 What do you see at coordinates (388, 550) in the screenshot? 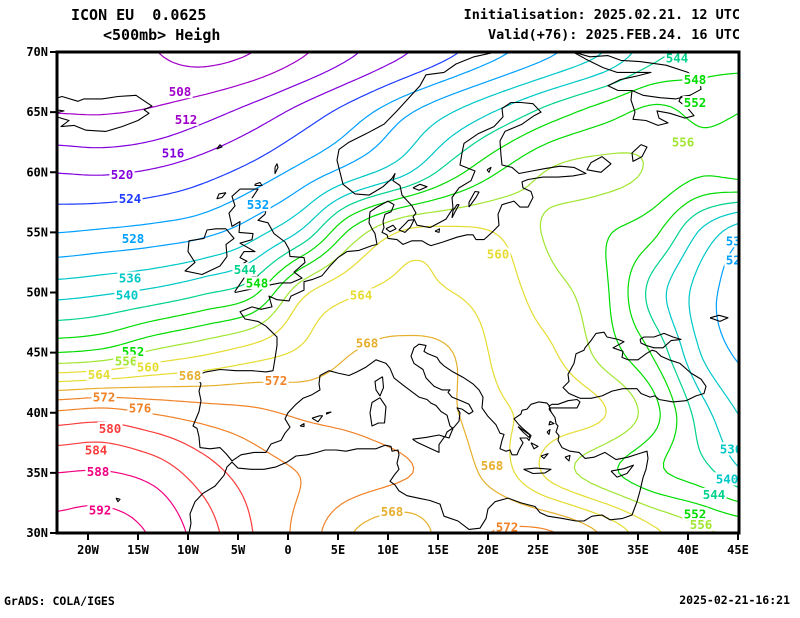
I see `lon-axis-label: 10E` at bounding box center [388, 550].